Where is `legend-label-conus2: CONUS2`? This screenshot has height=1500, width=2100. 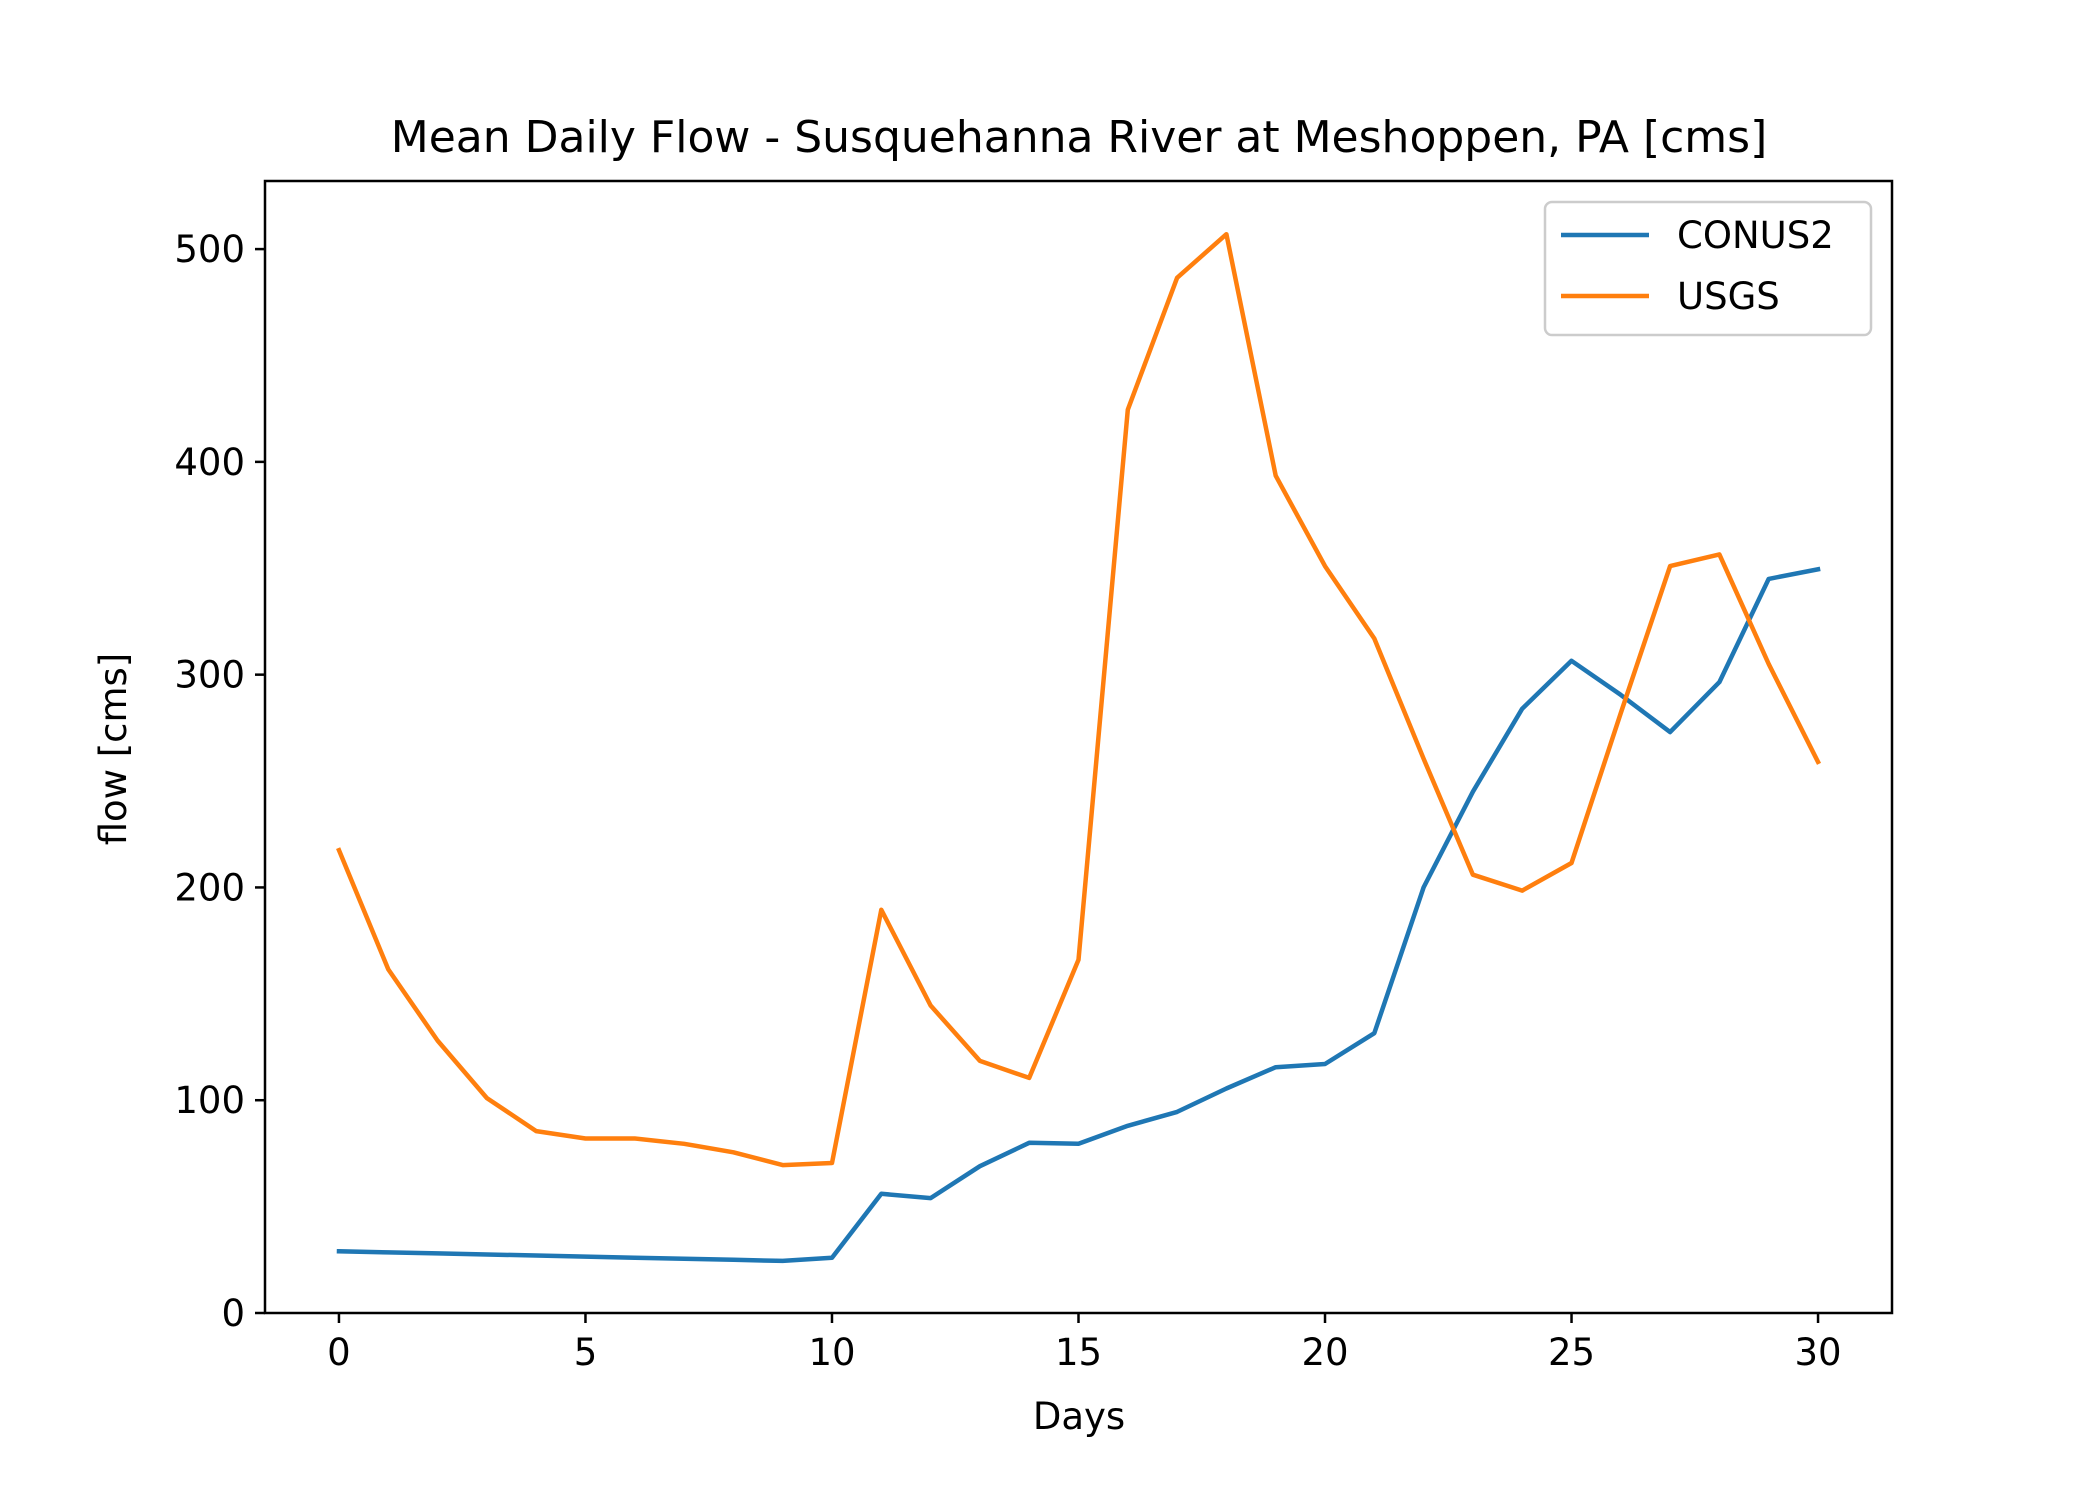 legend-label-conus2: CONUS2 is located at coordinates (1755, 235).